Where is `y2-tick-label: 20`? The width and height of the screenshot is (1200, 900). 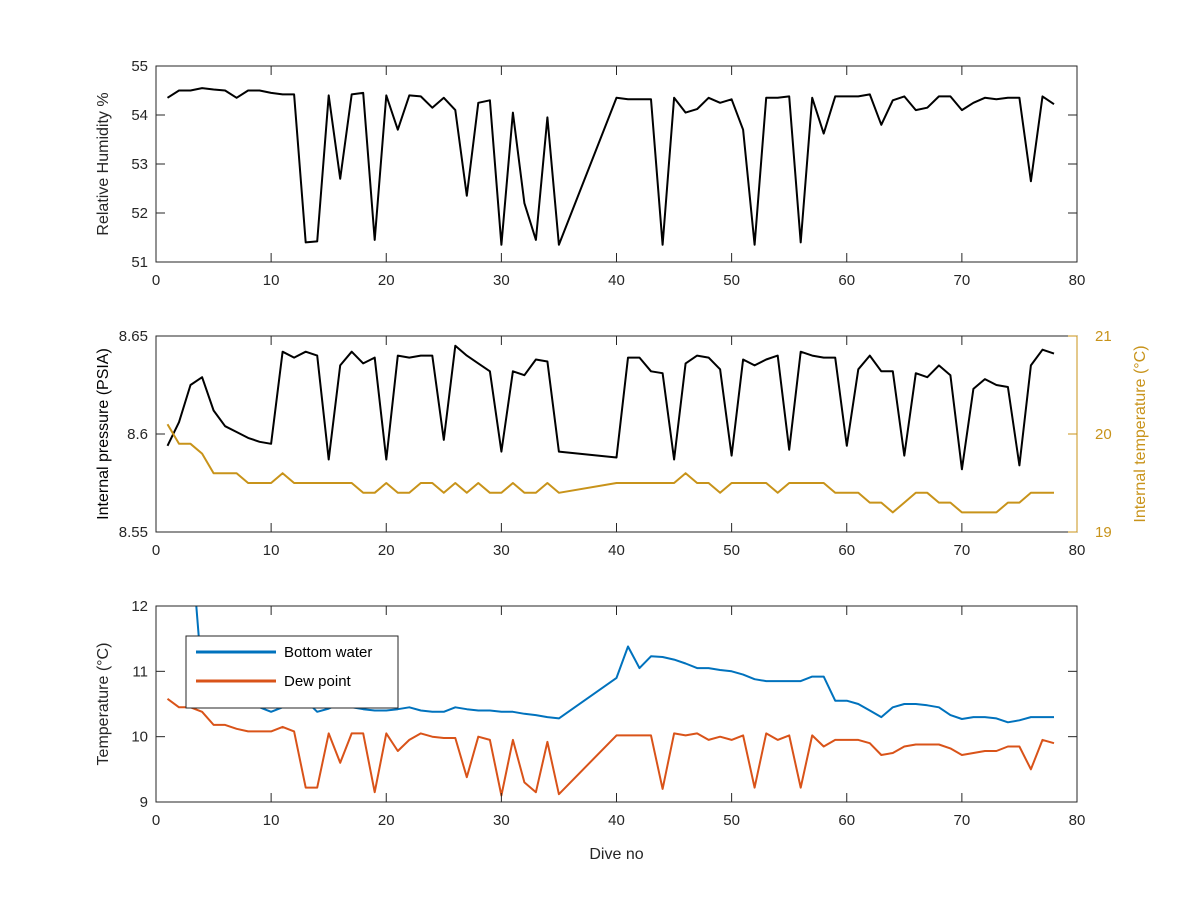 y2-tick-label: 20 is located at coordinates (1103, 434).